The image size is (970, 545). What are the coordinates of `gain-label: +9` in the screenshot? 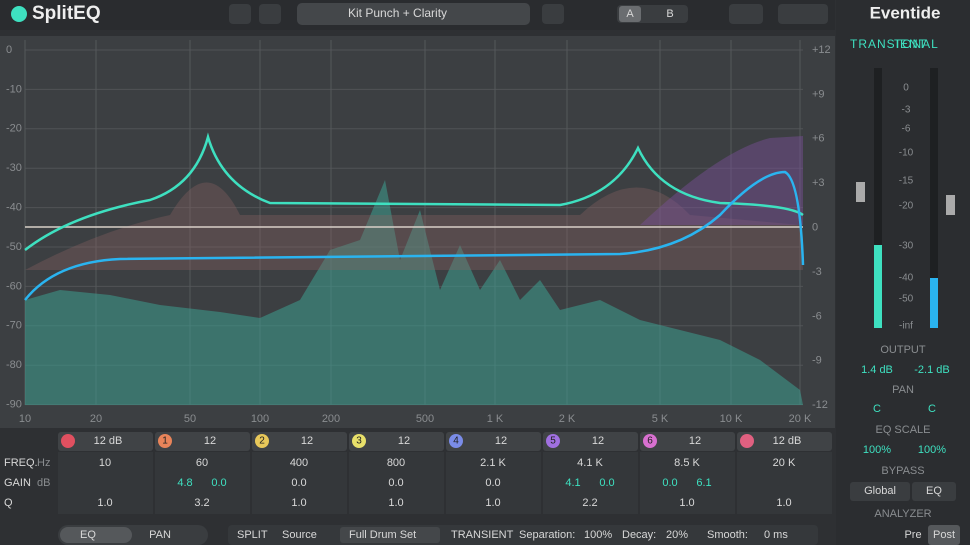 It's located at (818, 94).